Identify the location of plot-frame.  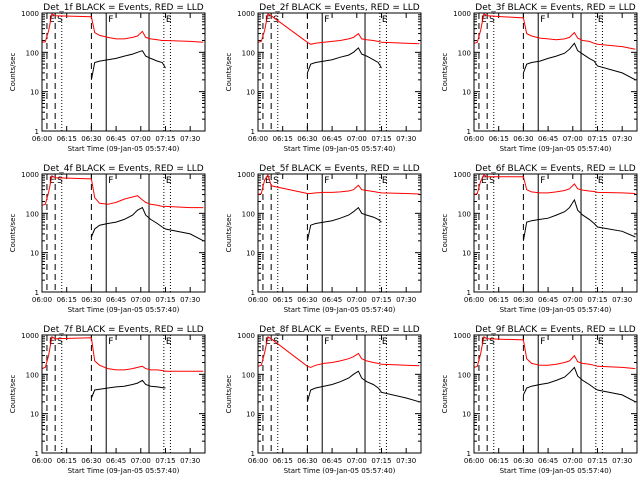
(123, 394).